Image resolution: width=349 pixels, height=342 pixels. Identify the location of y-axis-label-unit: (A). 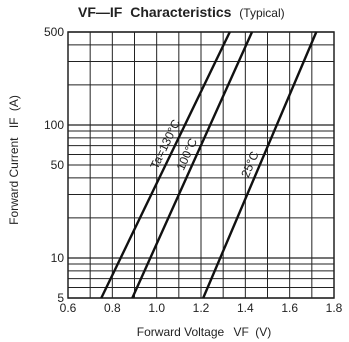
(14, 103).